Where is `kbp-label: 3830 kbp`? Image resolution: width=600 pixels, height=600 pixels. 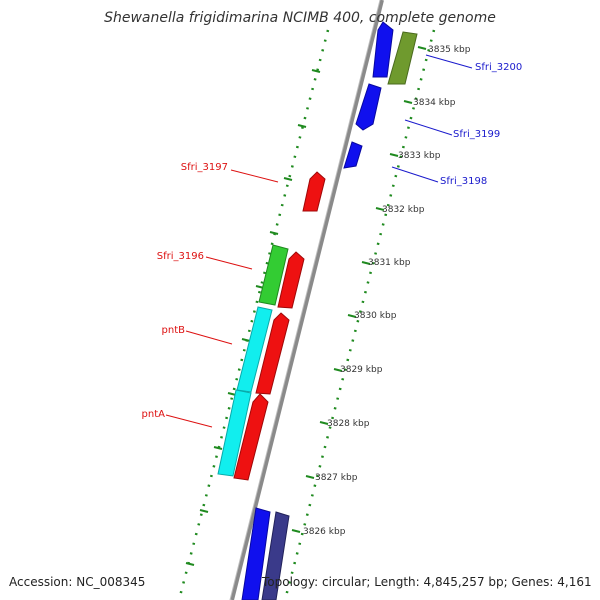 kbp-label: 3830 kbp is located at coordinates (375, 316).